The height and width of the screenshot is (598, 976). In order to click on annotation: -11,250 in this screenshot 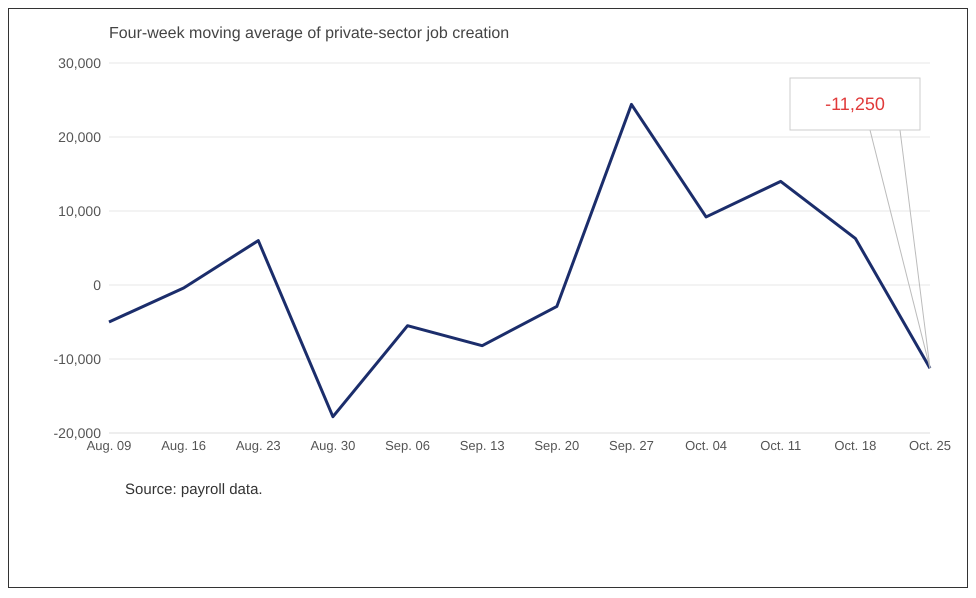, I will do `click(855, 104)`.